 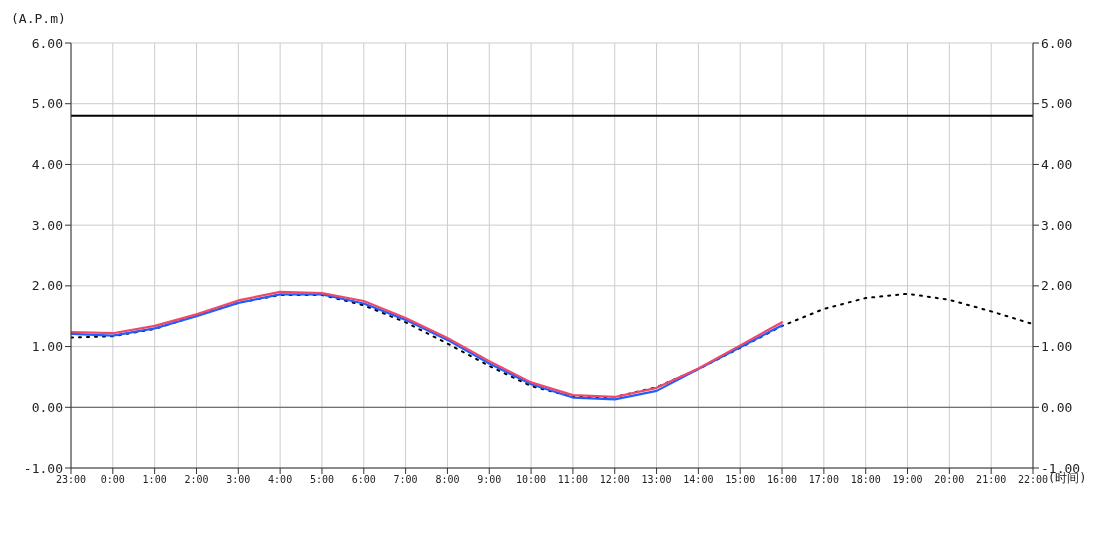 What do you see at coordinates (656, 480) in the screenshot?
I see `x-tick-label: 13:00` at bounding box center [656, 480].